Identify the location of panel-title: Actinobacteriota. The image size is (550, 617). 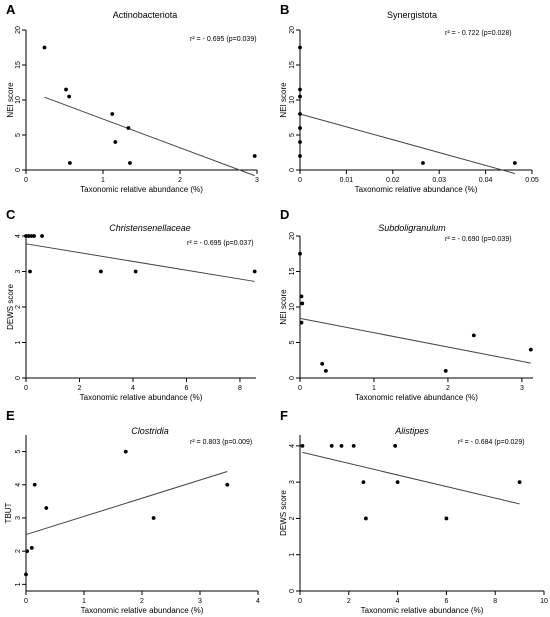
(145, 15).